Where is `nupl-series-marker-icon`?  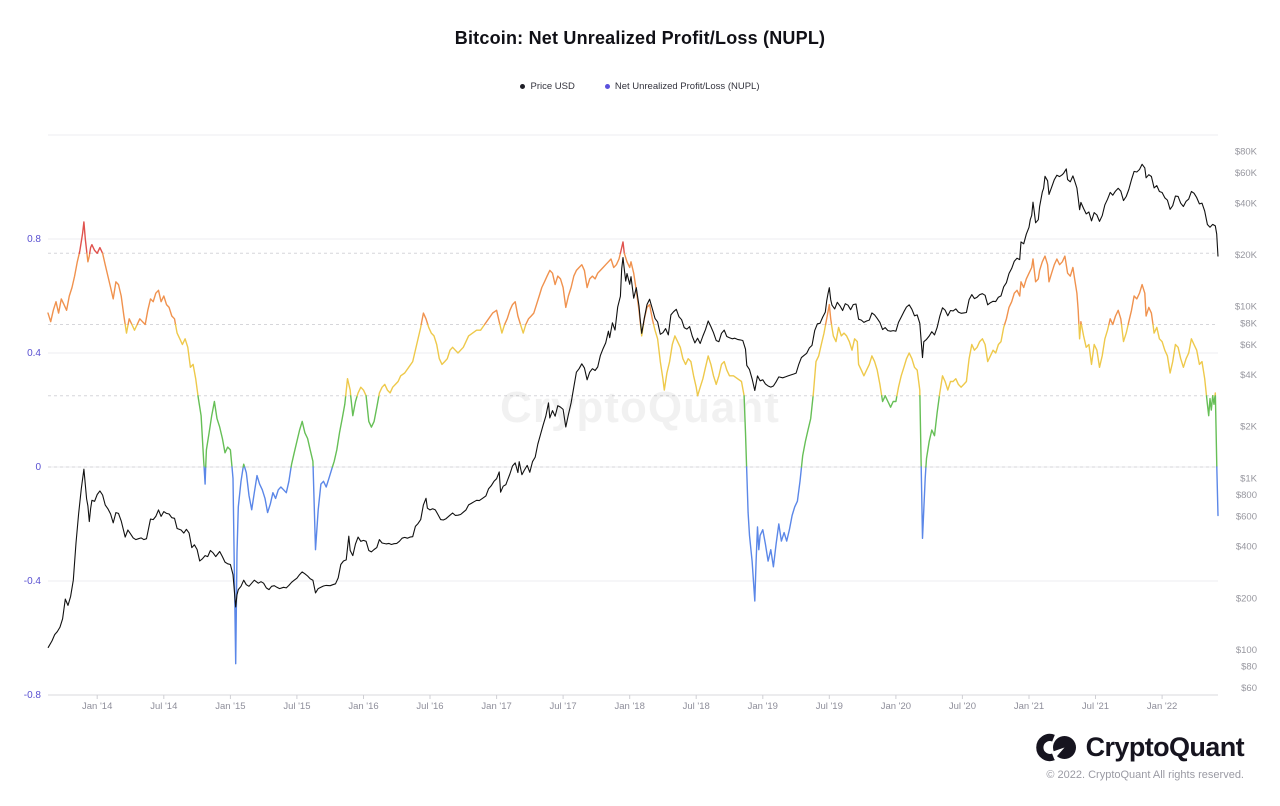
nupl-series-marker-icon is located at coordinates (607, 86).